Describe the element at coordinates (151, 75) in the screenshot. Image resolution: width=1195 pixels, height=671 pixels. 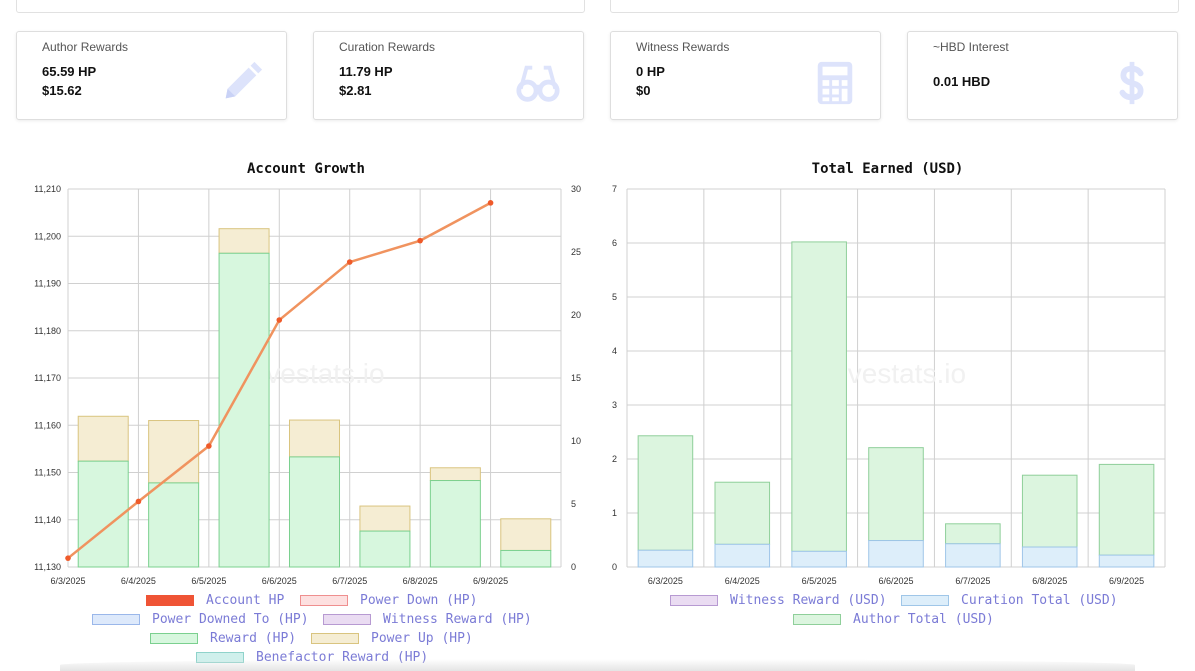
I see `author-rewards-card: Author Rewards 65.59 HP $15.62` at that location.